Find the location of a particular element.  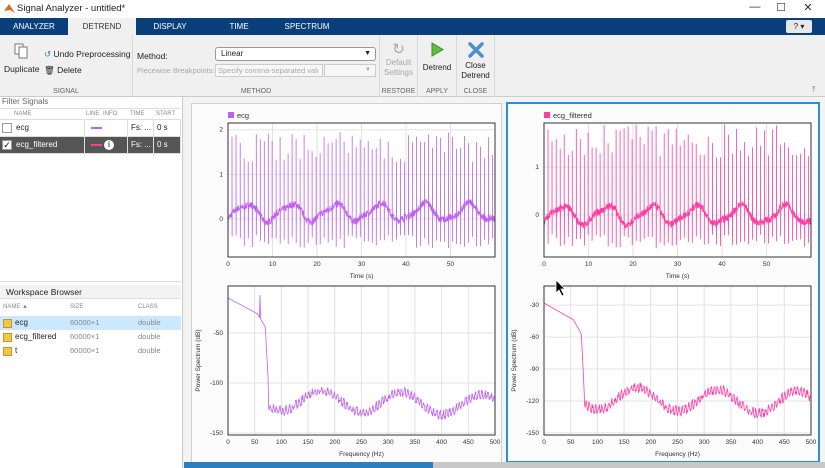

workspace-header: NAME ▲ SIZE CLASS is located at coordinates (90, 308).